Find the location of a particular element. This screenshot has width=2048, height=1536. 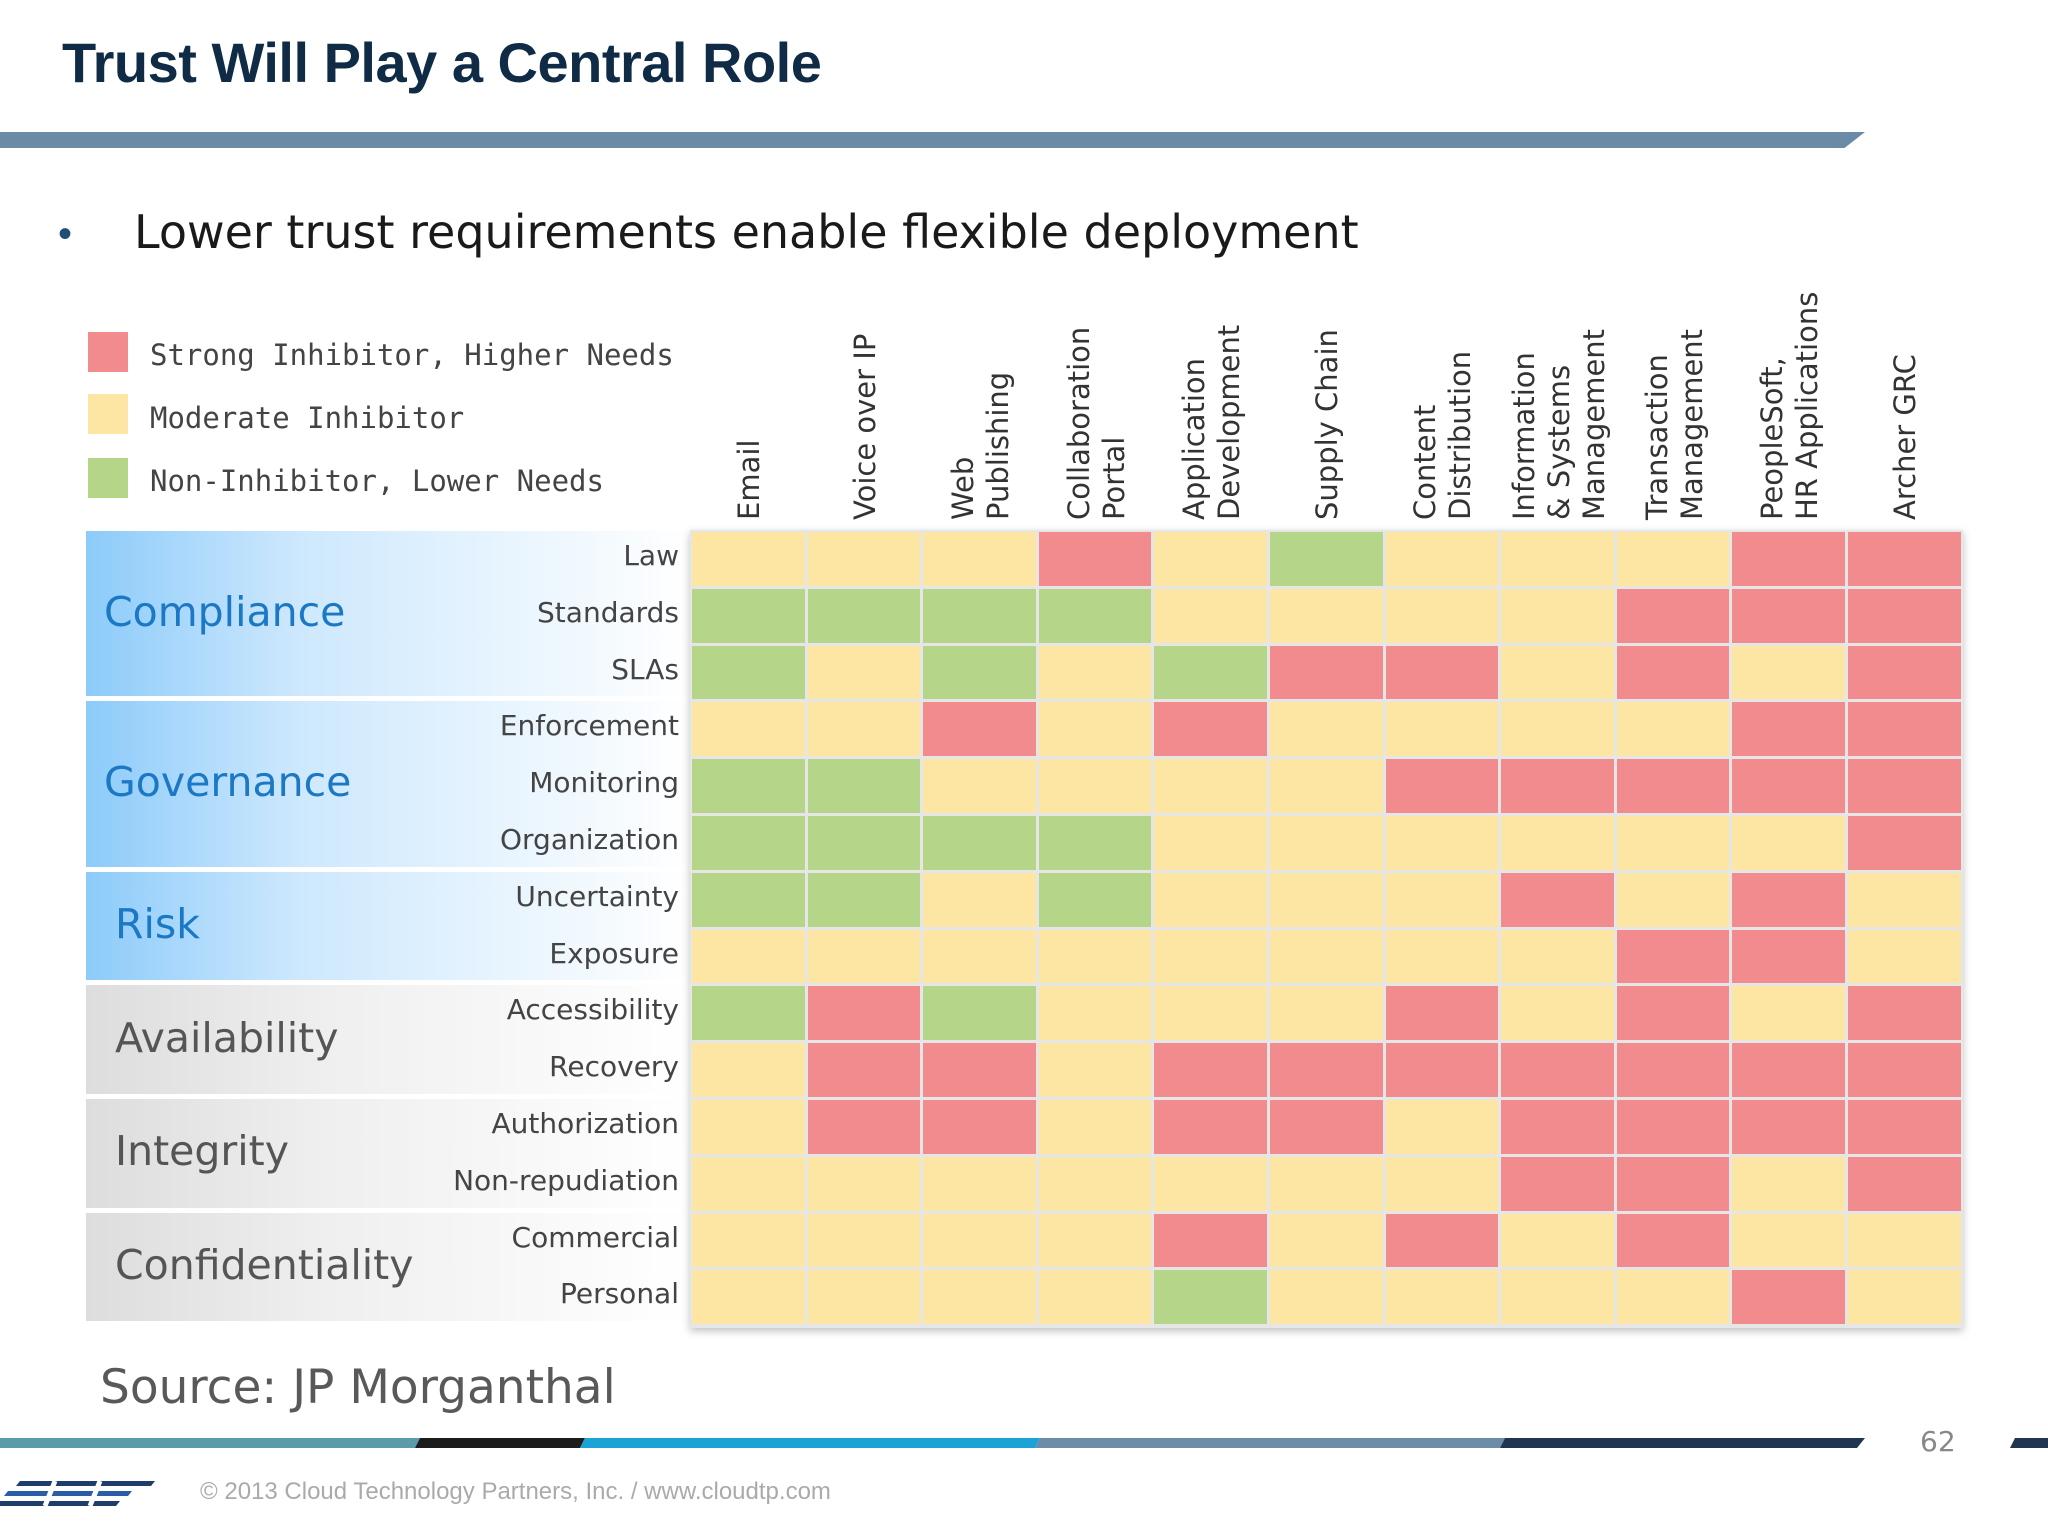

title-underline-bar is located at coordinates (932, 140).